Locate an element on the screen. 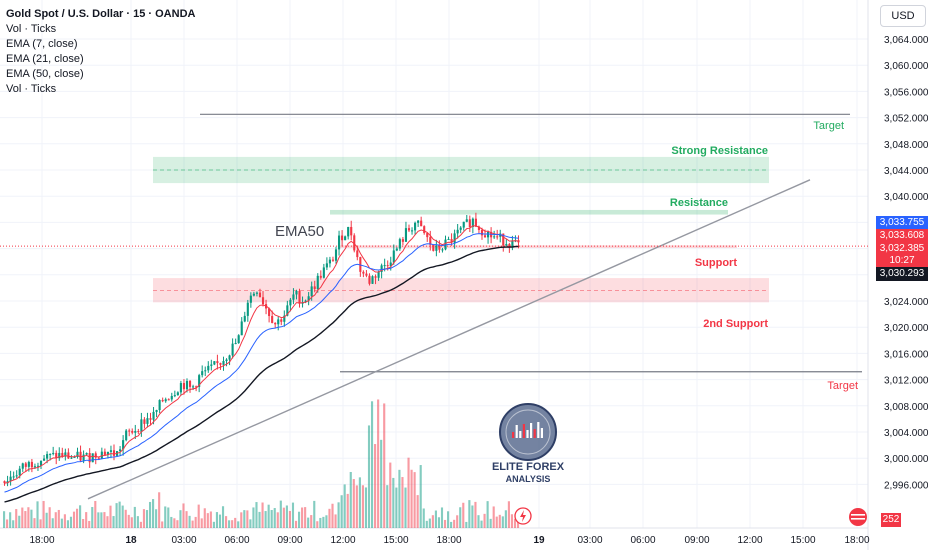  legend-ema21: EMA (21, close) is located at coordinates (45, 59).